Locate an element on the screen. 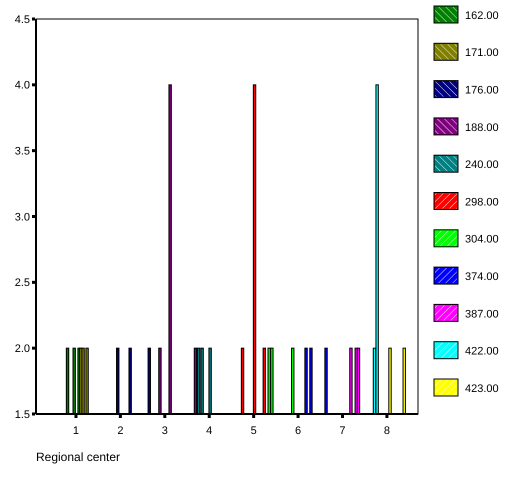 The image size is (509, 487). y-tick-label: 3.5 is located at coordinates (22, 152).